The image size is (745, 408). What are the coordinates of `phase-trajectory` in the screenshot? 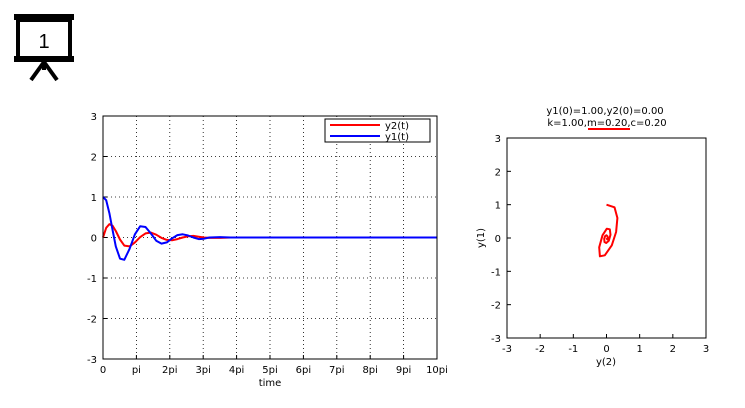 It's located at (606, 238).